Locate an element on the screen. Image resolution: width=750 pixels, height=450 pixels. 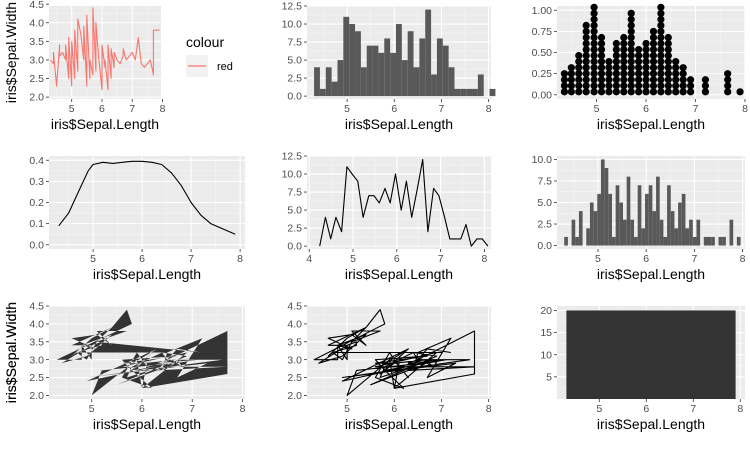
y-tick-label: 3.5 is located at coordinates (36, 342).